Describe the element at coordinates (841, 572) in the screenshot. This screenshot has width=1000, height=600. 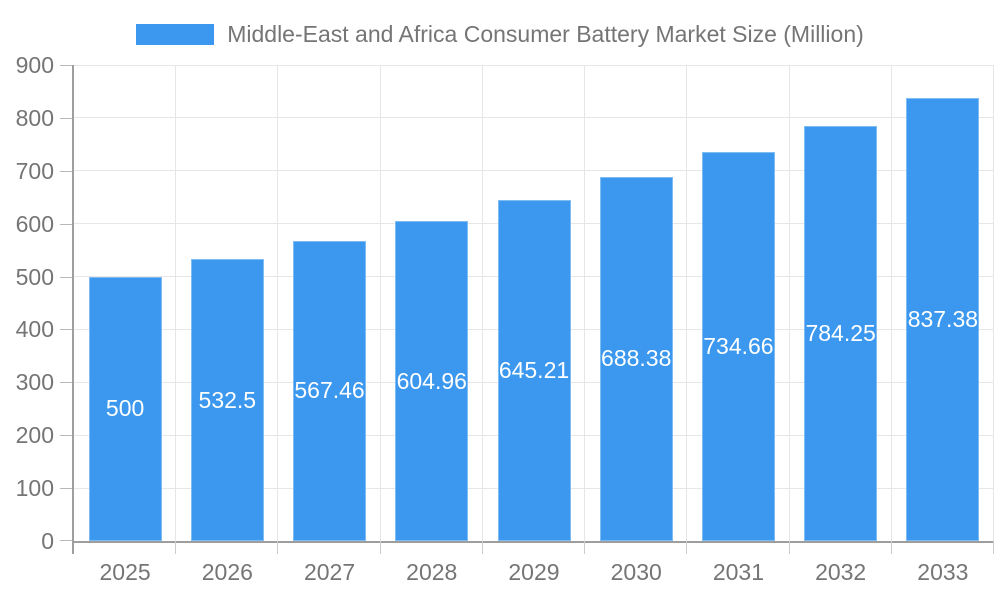
I see `x-axis-label: 2032` at that location.